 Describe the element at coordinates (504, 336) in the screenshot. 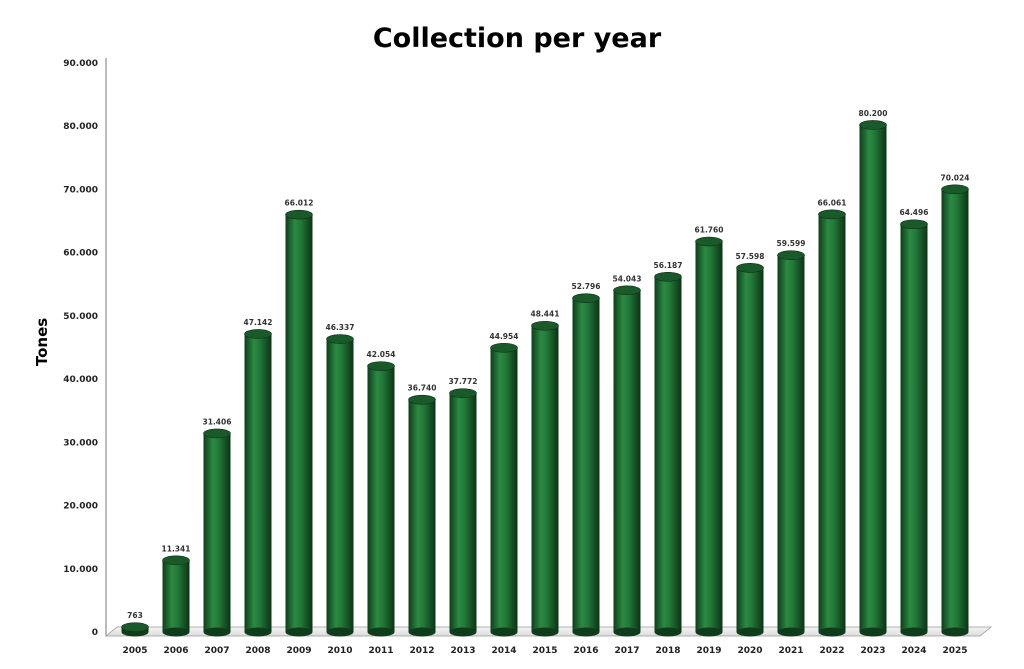

I see `data-label: 44.954` at that location.